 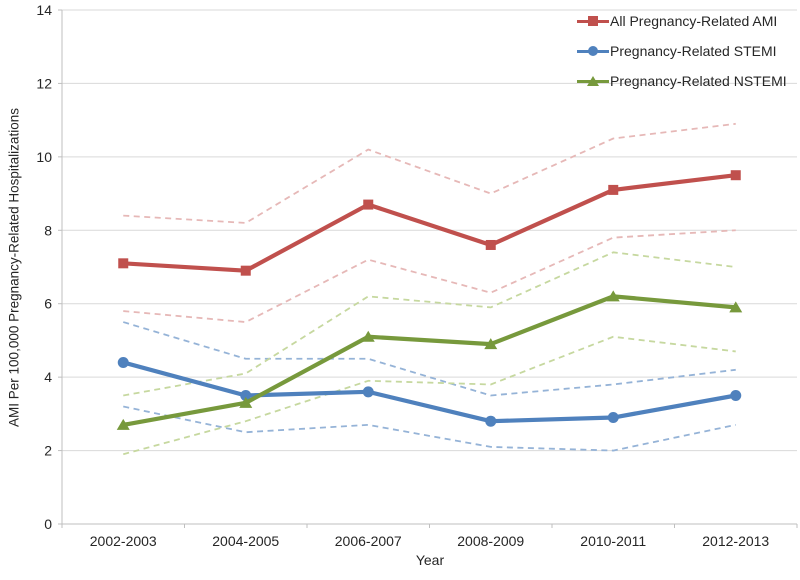 I want to click on legend-item-stemi: Pregnancy-Related STEMI, so click(x=682, y=51).